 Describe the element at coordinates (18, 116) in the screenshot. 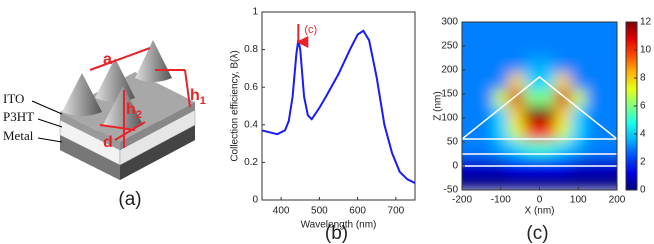

I see `layer-label: P3HT` at that location.